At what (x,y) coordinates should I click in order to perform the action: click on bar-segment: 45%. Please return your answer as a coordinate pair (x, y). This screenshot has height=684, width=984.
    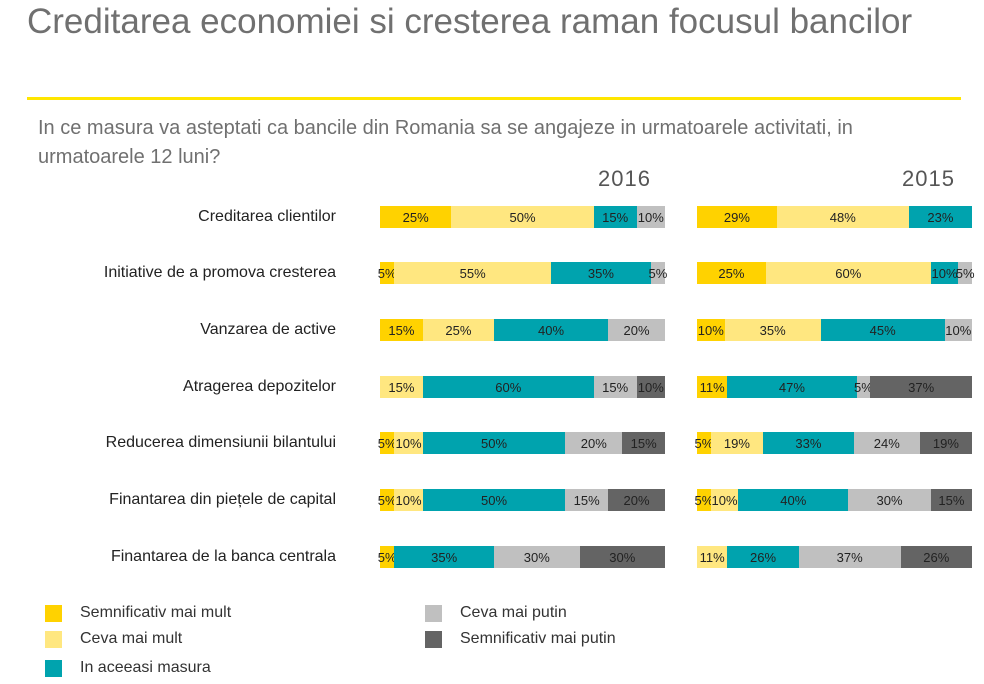
    Looking at the image, I should click on (882, 330).